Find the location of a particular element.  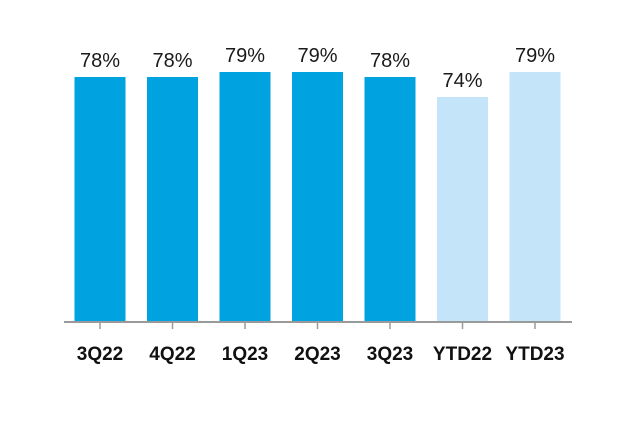

data-label-4q22: 78% is located at coordinates (172, 61).